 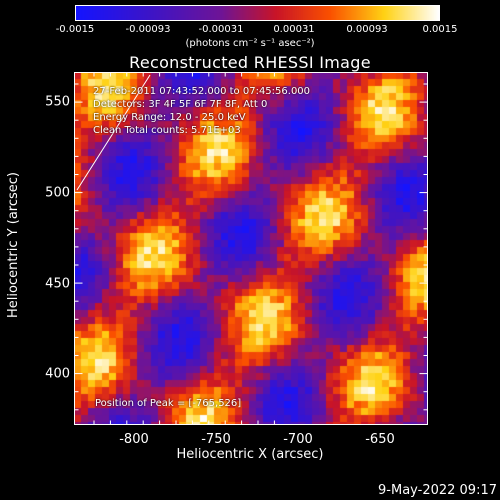 What do you see at coordinates (298, 439) in the screenshot?
I see `x-tick-label: -700` at bounding box center [298, 439].